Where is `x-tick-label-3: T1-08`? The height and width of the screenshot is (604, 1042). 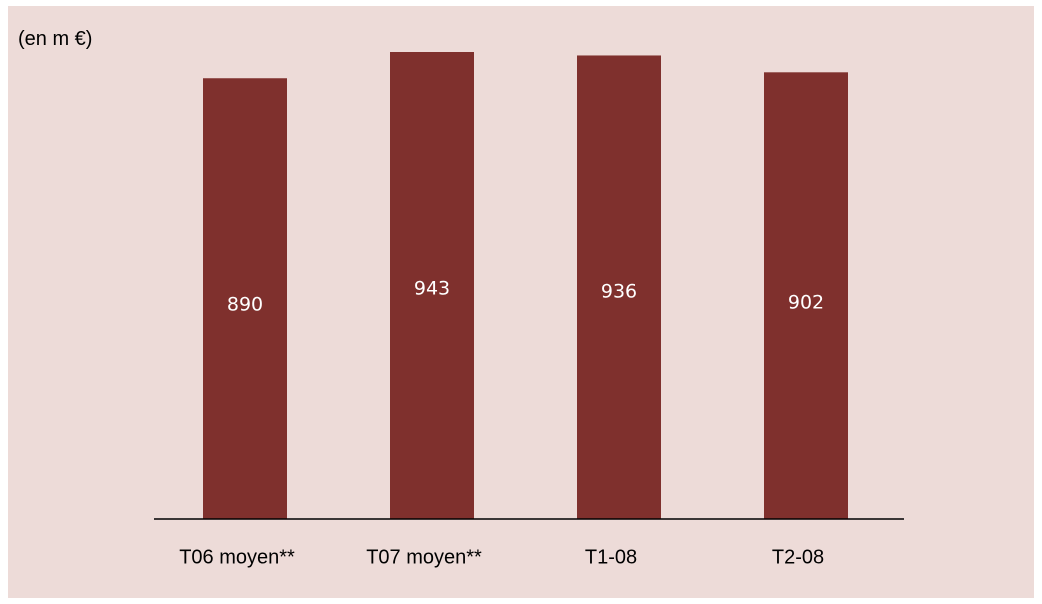 x-tick-label-3: T1-08 is located at coordinates (611, 557).